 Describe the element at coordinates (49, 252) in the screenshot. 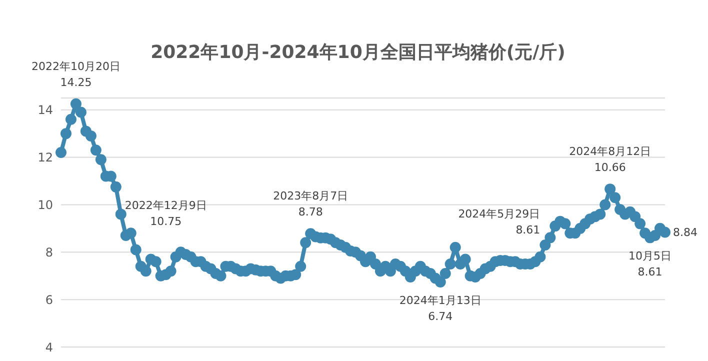

I see `y-tick-label: 8` at that location.